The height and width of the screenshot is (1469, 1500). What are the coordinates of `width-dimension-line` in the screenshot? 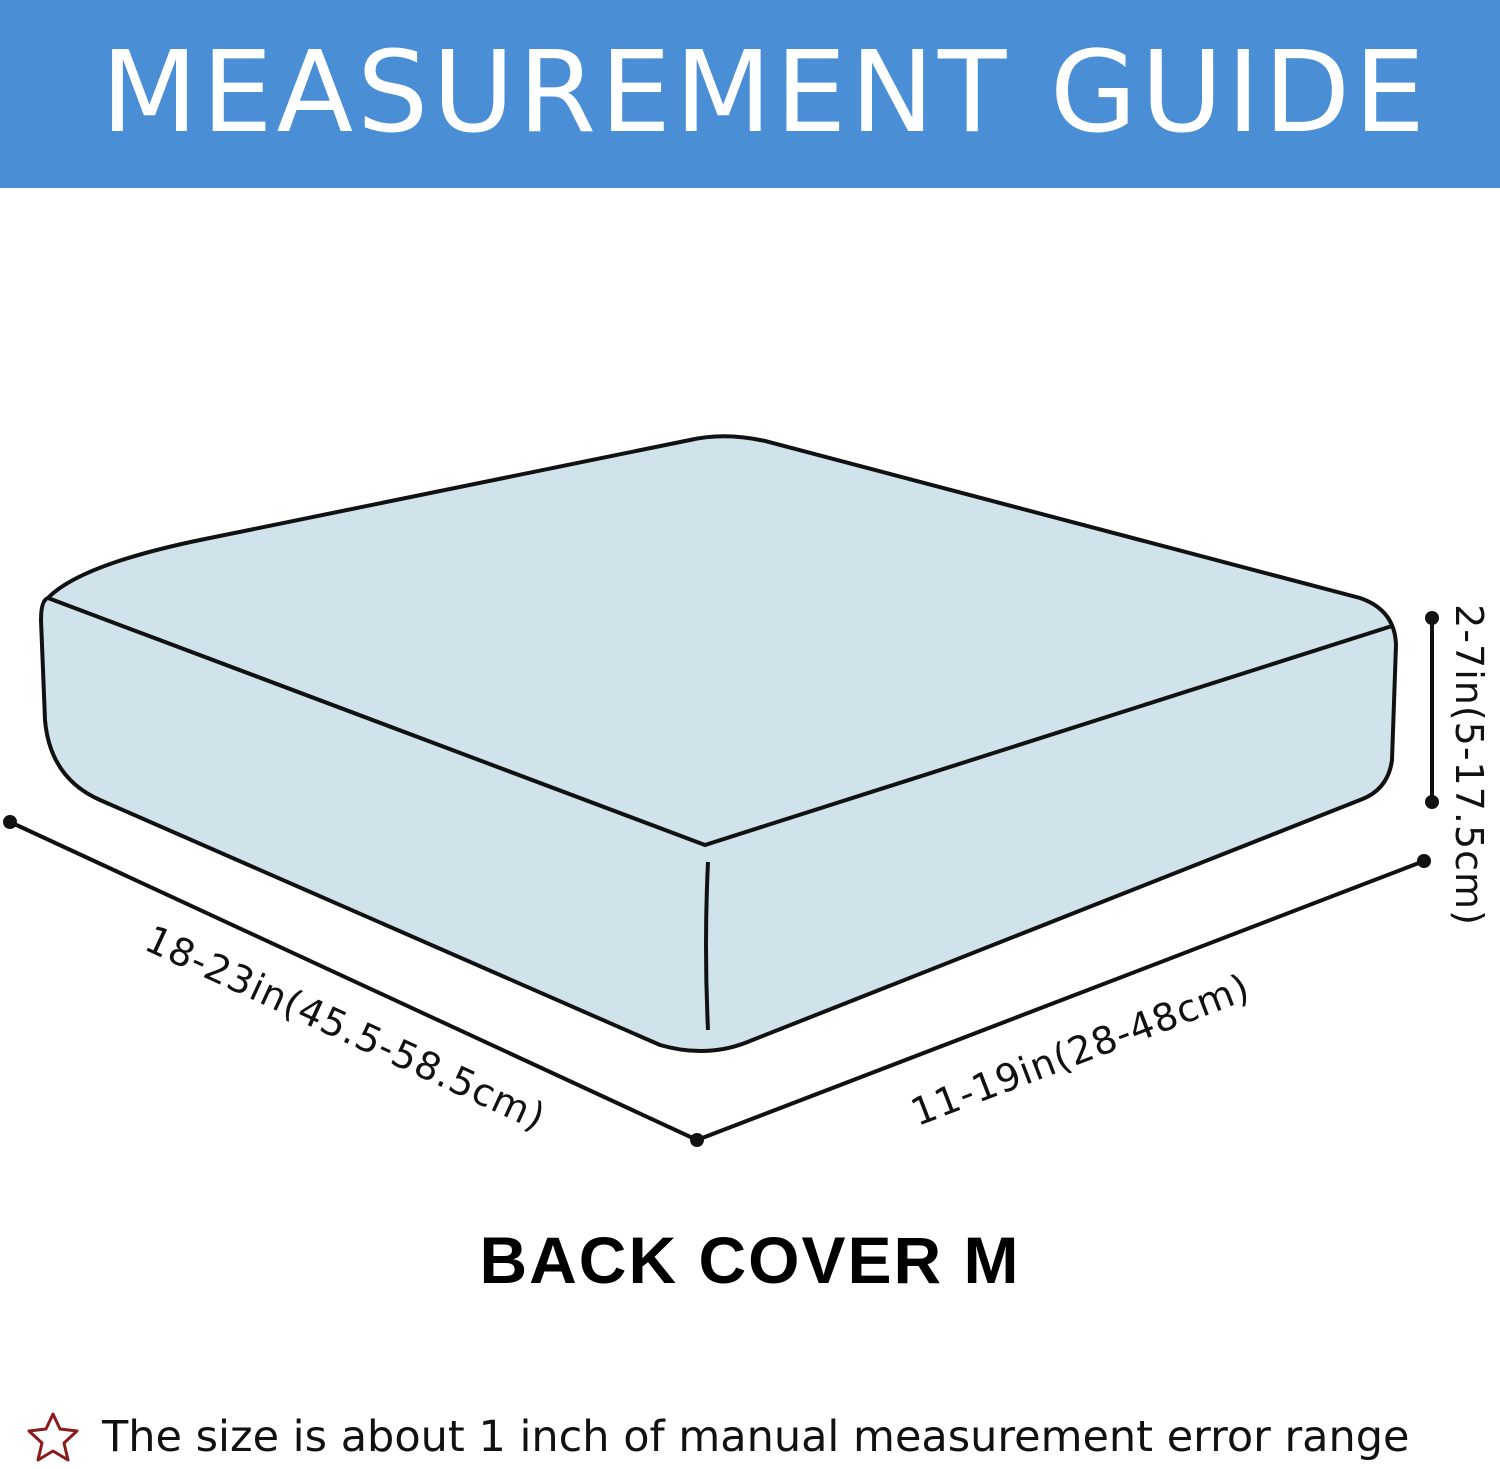 It's located at (1063, 998).